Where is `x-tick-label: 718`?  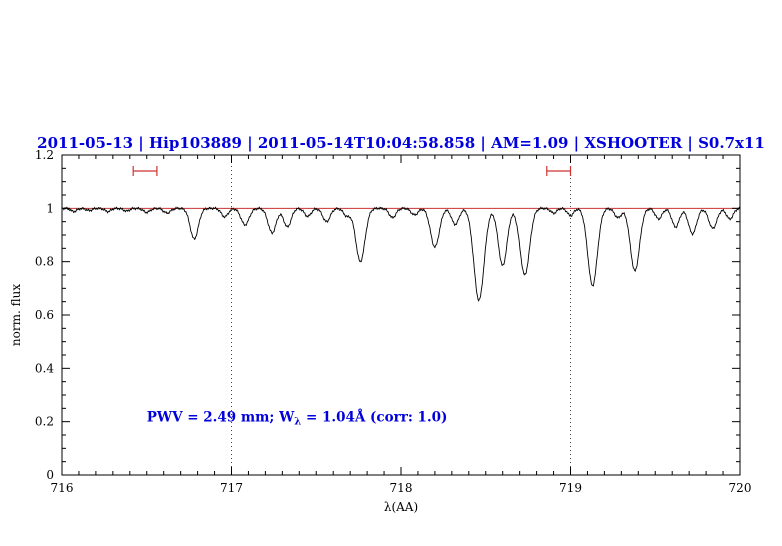
x-tick-label: 718 is located at coordinates (401, 488).